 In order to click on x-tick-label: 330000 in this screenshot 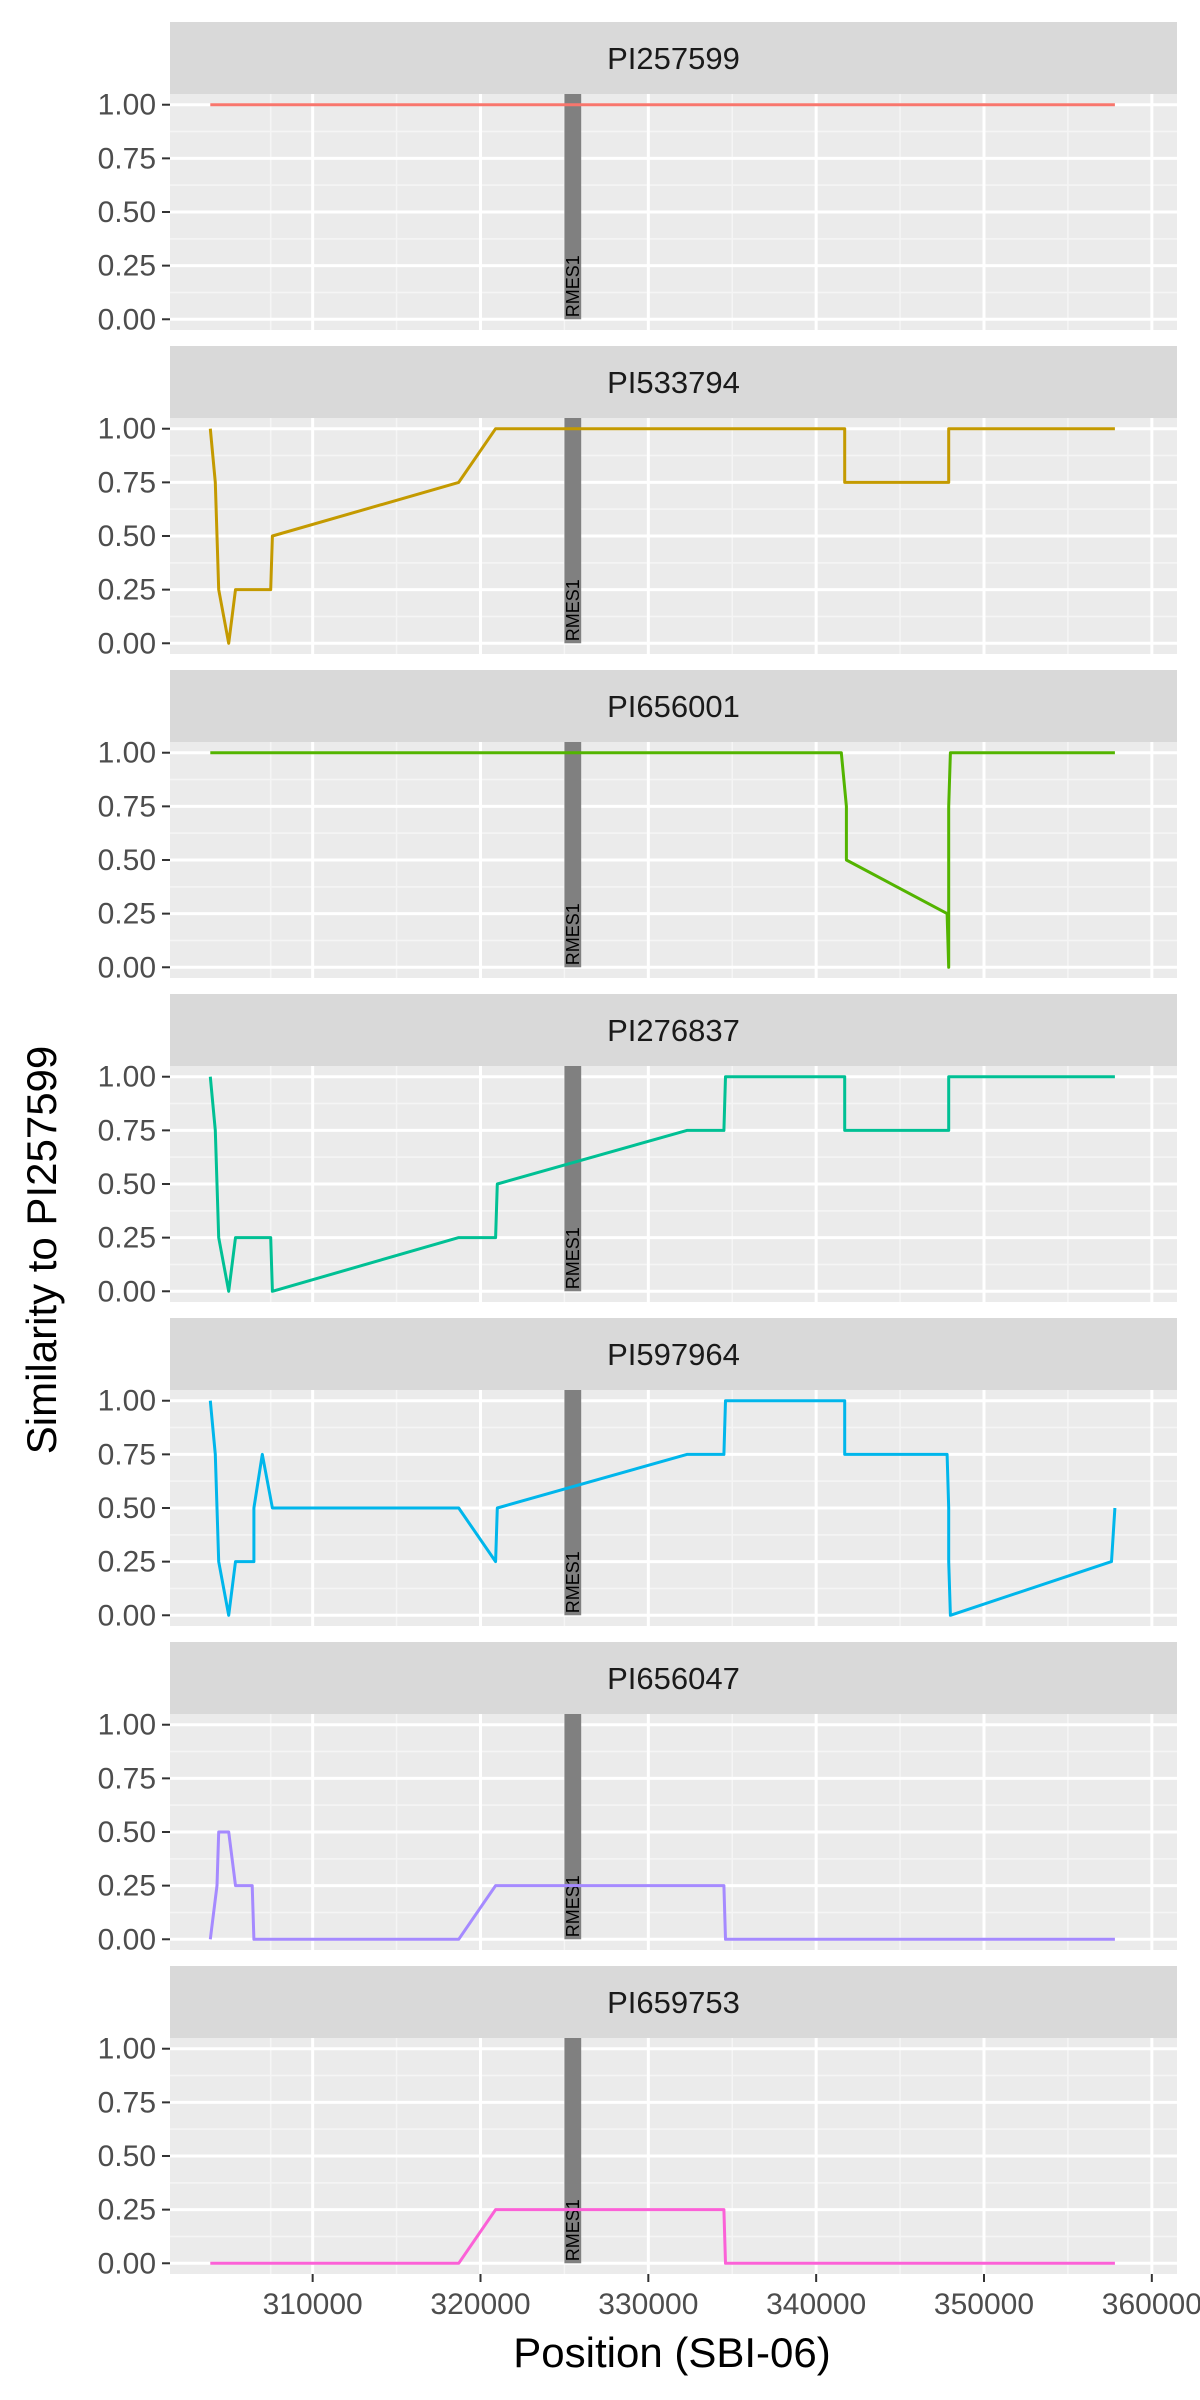, I will do `click(648, 2304)`.